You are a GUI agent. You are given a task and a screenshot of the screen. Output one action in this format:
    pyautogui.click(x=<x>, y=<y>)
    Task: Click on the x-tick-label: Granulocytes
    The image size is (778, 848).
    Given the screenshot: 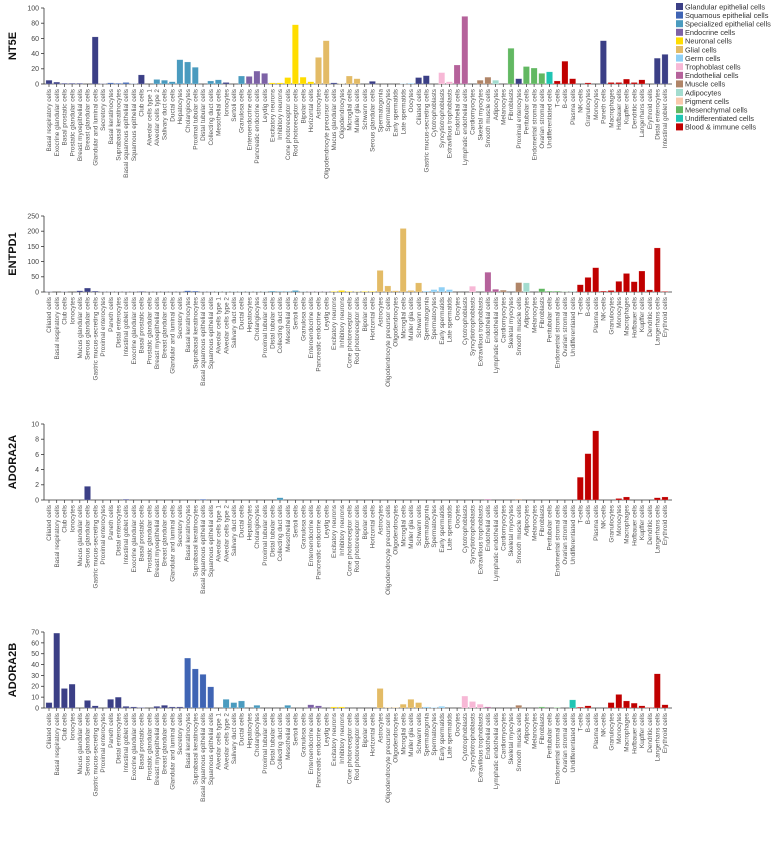 What is the action you would take?
    pyautogui.click(x=611, y=732)
    